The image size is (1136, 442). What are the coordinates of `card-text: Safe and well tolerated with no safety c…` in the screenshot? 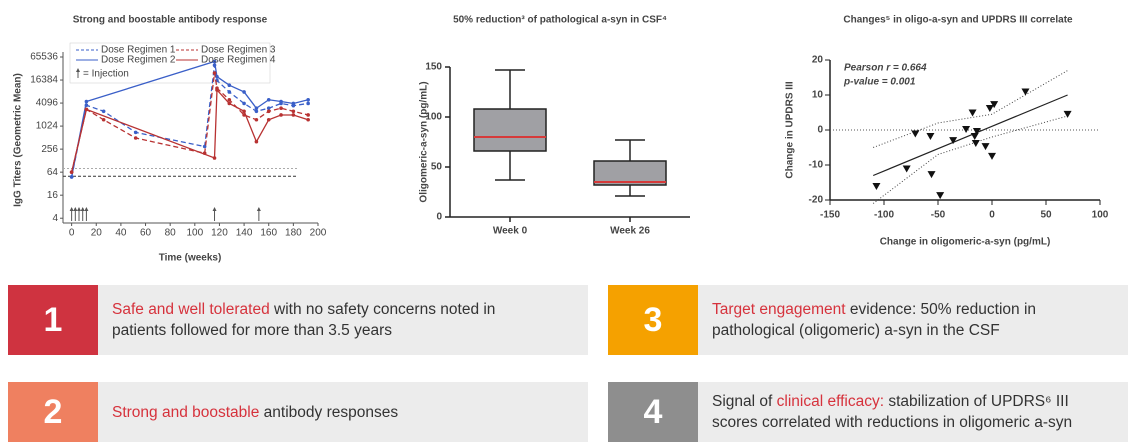 It's located at (322, 320).